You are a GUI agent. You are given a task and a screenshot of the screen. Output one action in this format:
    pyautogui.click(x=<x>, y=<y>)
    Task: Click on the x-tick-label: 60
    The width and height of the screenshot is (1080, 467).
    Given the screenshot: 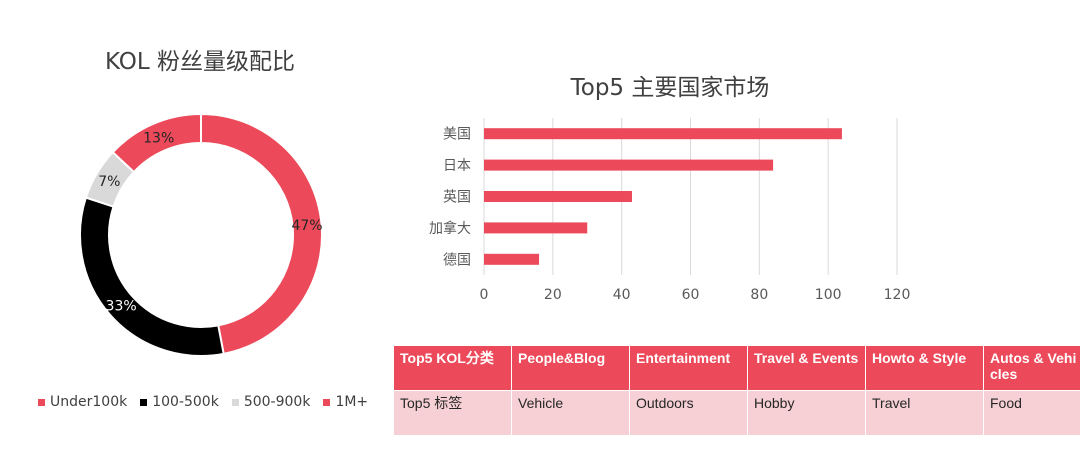 What is the action you would take?
    pyautogui.click(x=691, y=295)
    